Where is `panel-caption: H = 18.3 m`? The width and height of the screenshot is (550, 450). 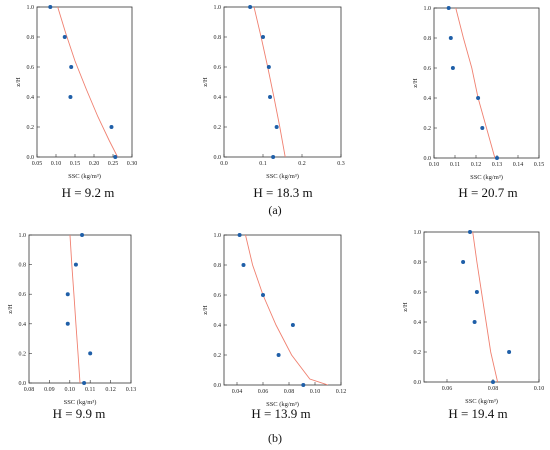 panel-caption: H = 18.3 m is located at coordinates (282, 192).